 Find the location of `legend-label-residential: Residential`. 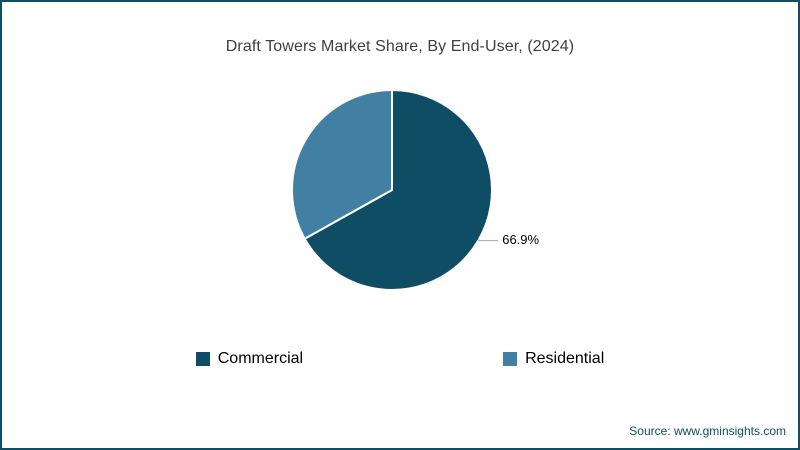

legend-label-residential: Residential is located at coordinates (565, 358).